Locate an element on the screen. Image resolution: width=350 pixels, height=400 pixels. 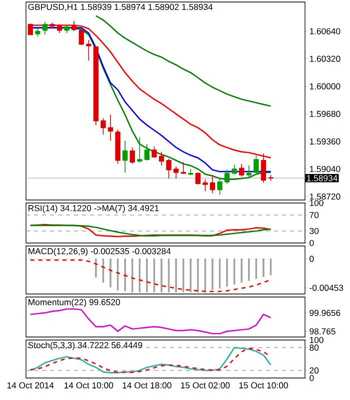
x-tick-label: 14 Oct 2014 is located at coordinates (30, 385).